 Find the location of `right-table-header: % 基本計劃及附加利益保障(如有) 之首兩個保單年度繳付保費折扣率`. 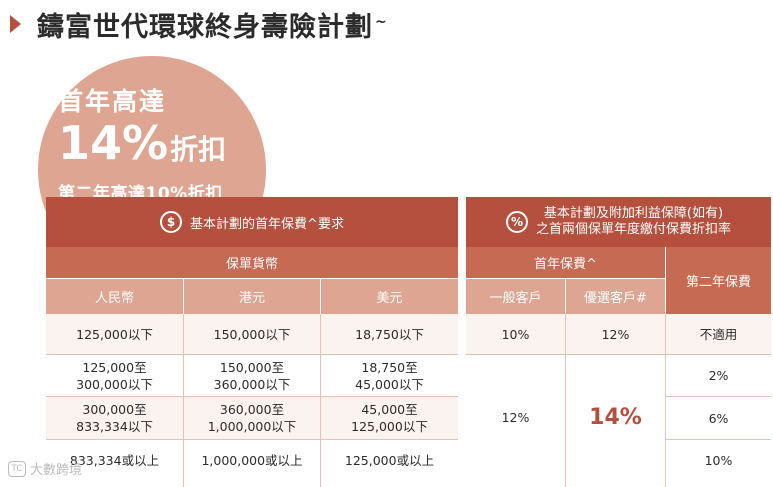

right-table-header: % 基本計劃及附加利益保障(如有) 之首兩個保單年度繳付保費折扣率 is located at coordinates (618, 222).